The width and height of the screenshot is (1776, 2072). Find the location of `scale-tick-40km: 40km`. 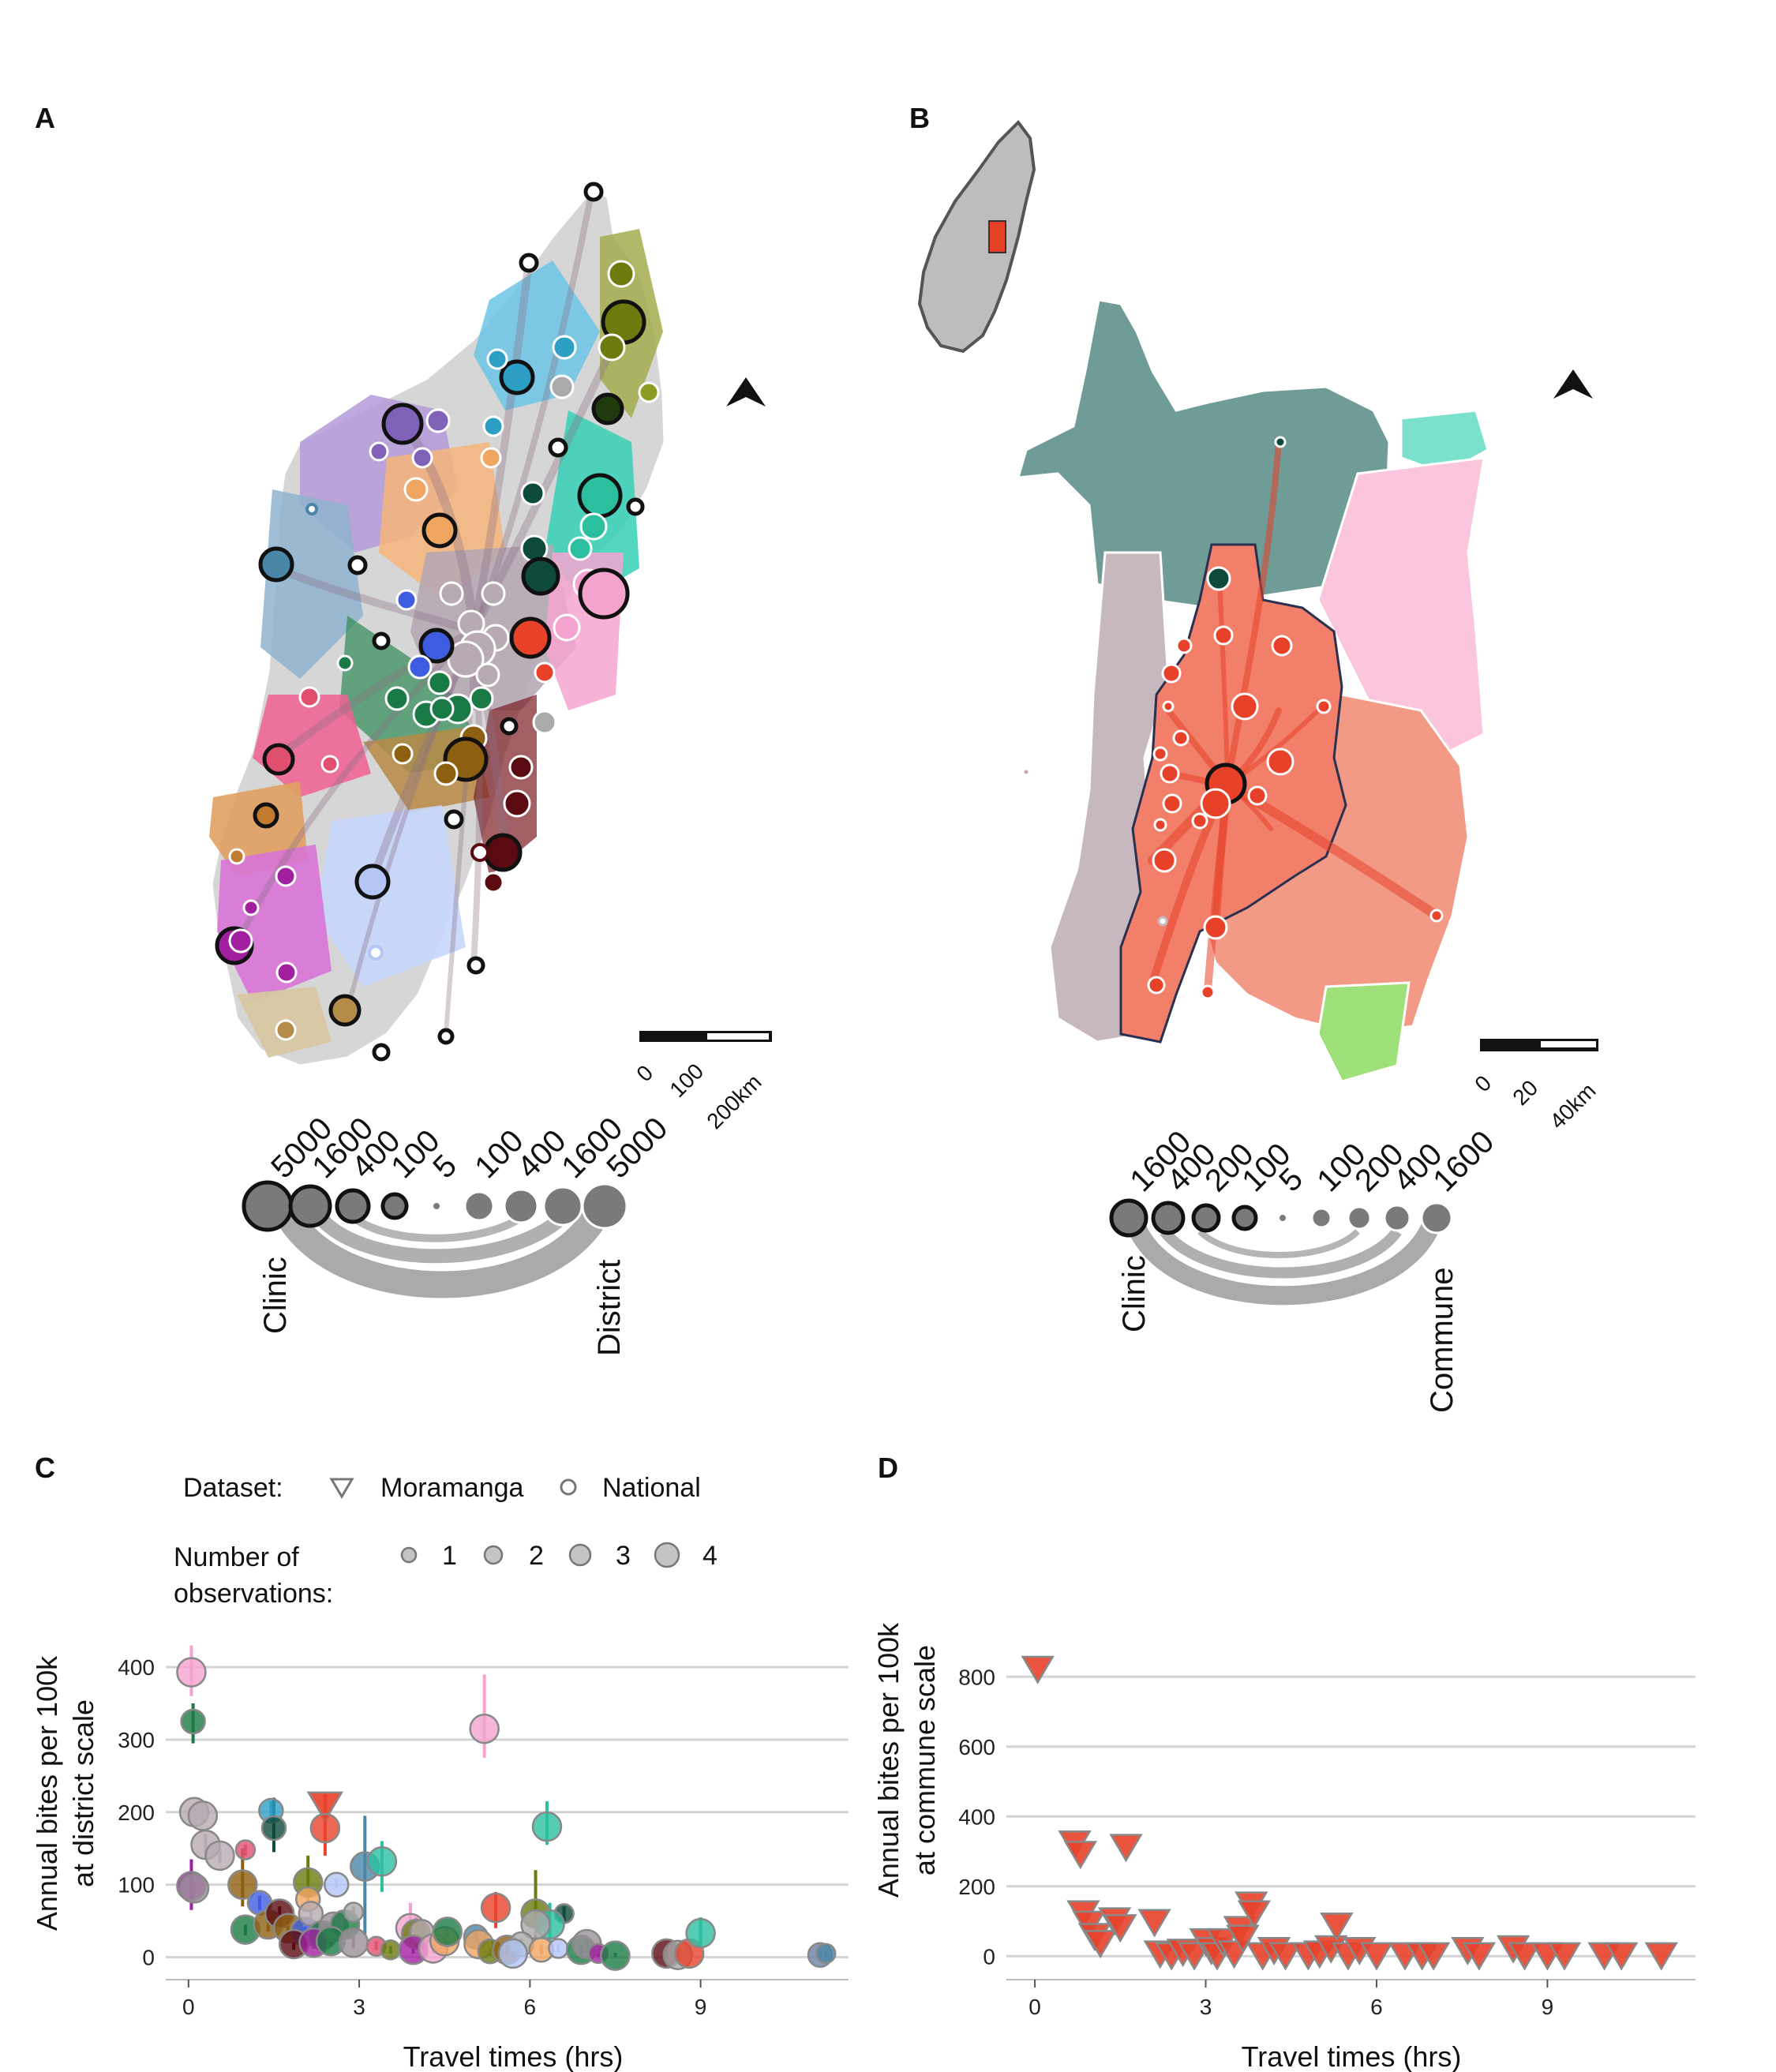

scale-tick-40km: 40km is located at coordinates (1572, 1105).